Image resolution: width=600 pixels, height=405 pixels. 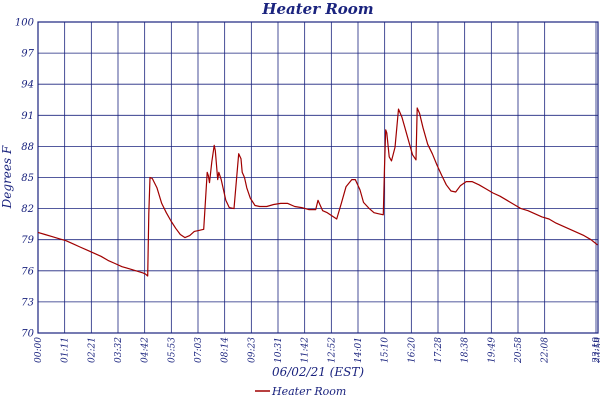 What do you see at coordinates (27, 209) in the screenshot?
I see `y-tick-label: 82` at bounding box center [27, 209].